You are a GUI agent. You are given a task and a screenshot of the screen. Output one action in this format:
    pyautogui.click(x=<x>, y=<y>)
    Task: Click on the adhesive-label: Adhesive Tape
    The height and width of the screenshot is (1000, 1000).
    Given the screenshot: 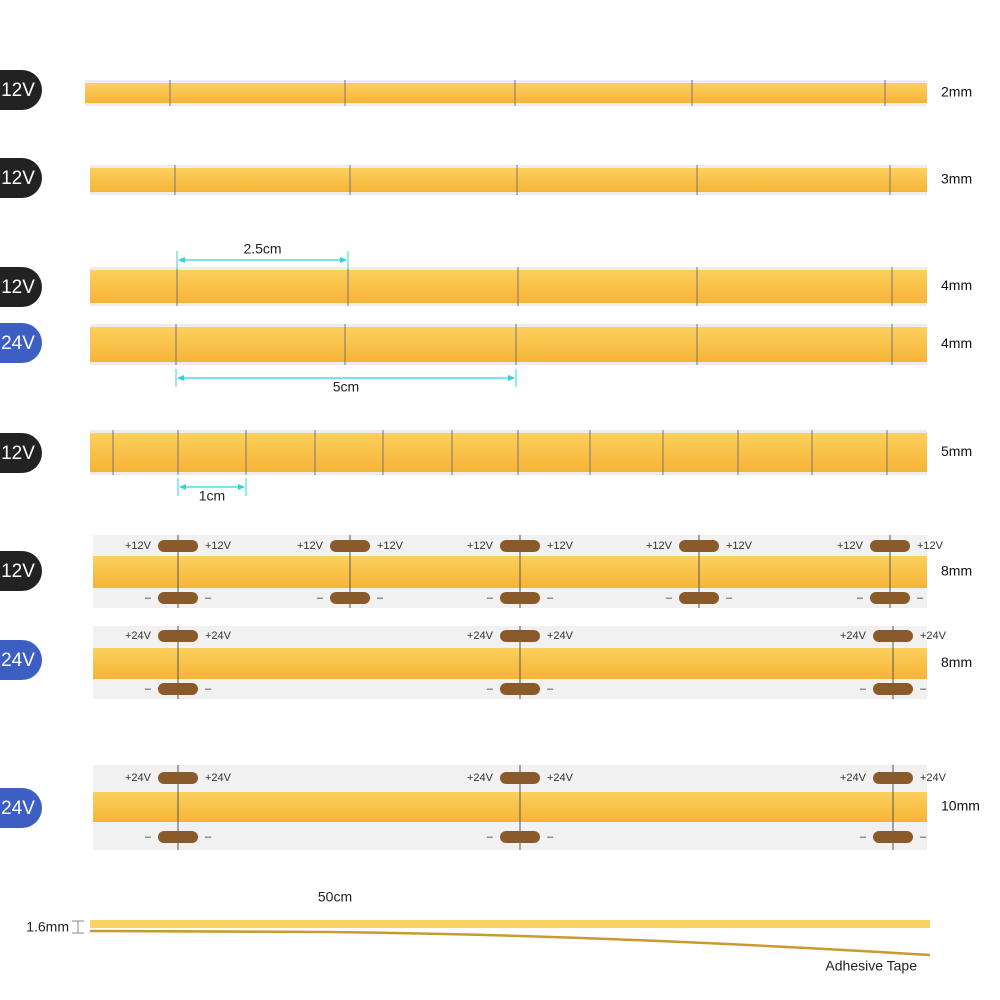 What is the action you would take?
    pyautogui.click(x=871, y=966)
    